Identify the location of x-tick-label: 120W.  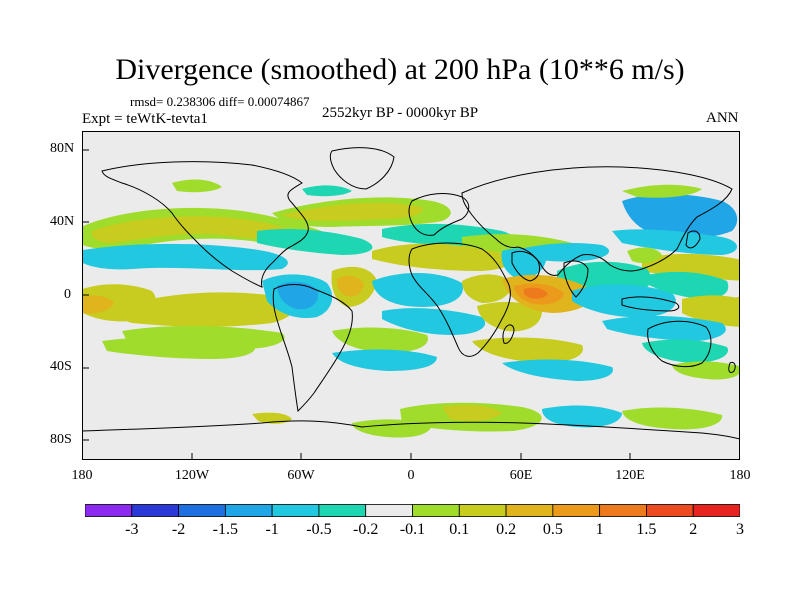
(192, 475).